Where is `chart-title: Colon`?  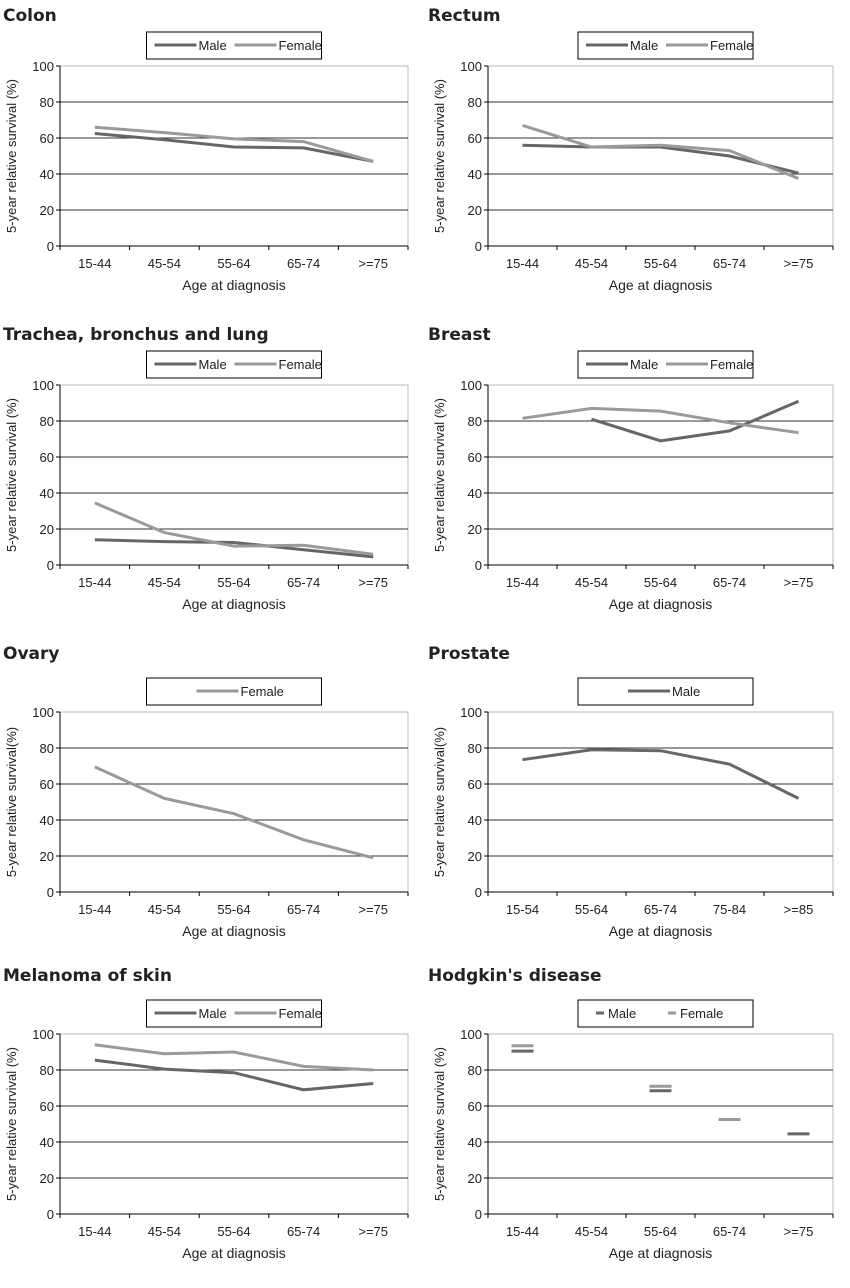
chart-title: Colon is located at coordinates (30, 16).